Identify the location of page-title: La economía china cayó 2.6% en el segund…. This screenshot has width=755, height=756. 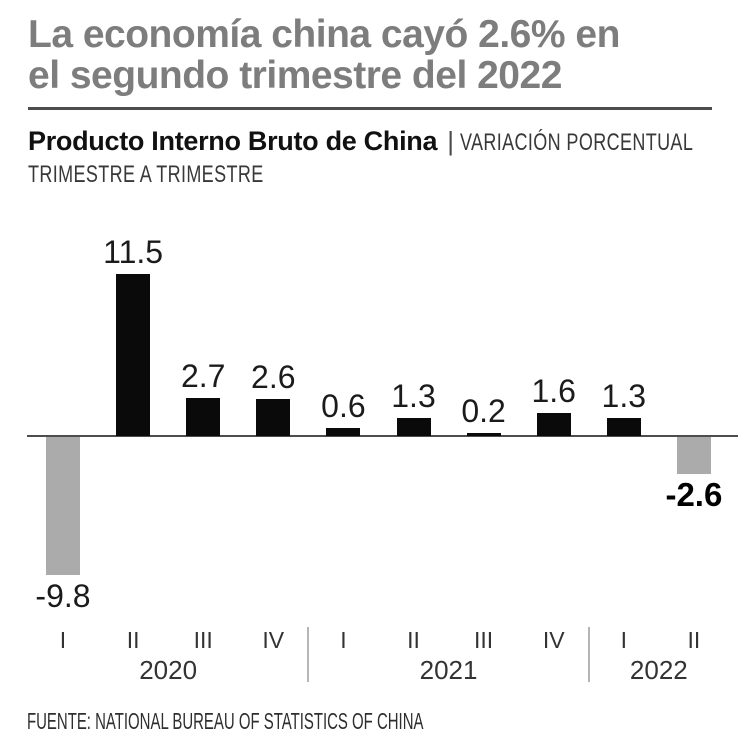
(324, 55).